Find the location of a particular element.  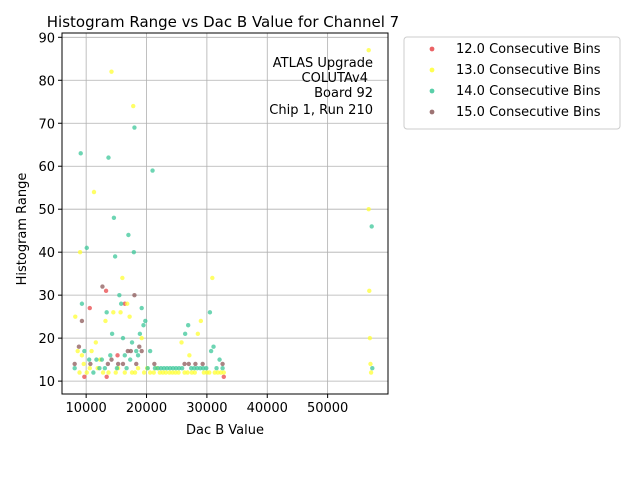

y-tick-label: 80 is located at coordinates (46, 81).